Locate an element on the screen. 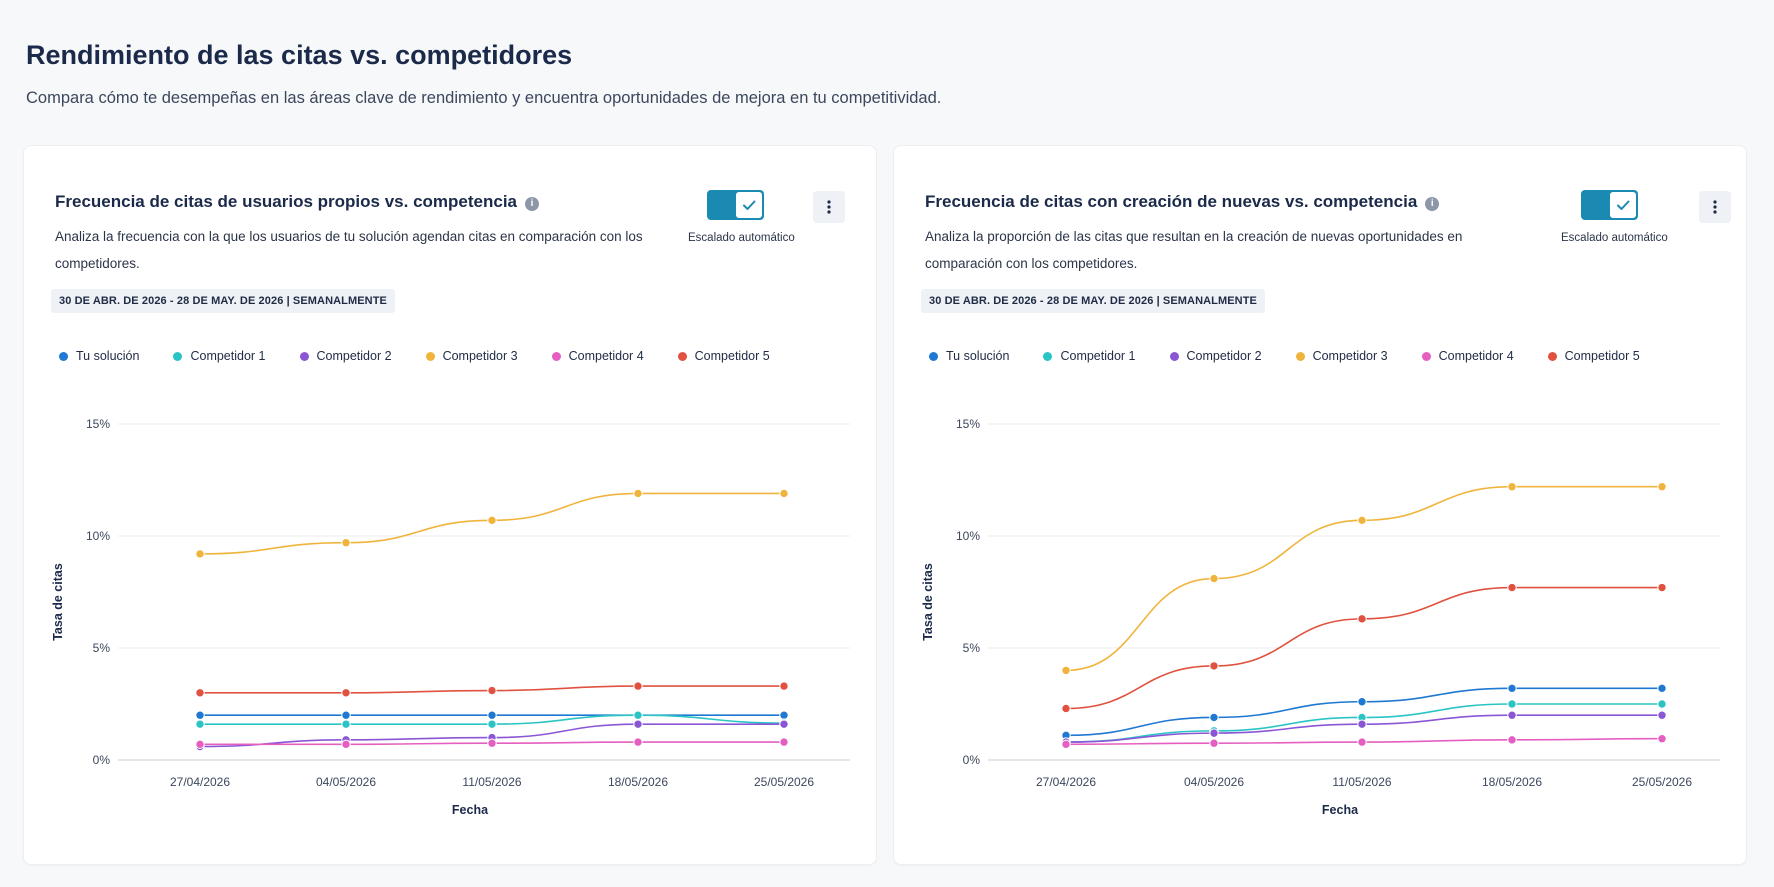 This screenshot has height=887, width=1774. x-tick-label: 18/05/2026 is located at coordinates (638, 782).